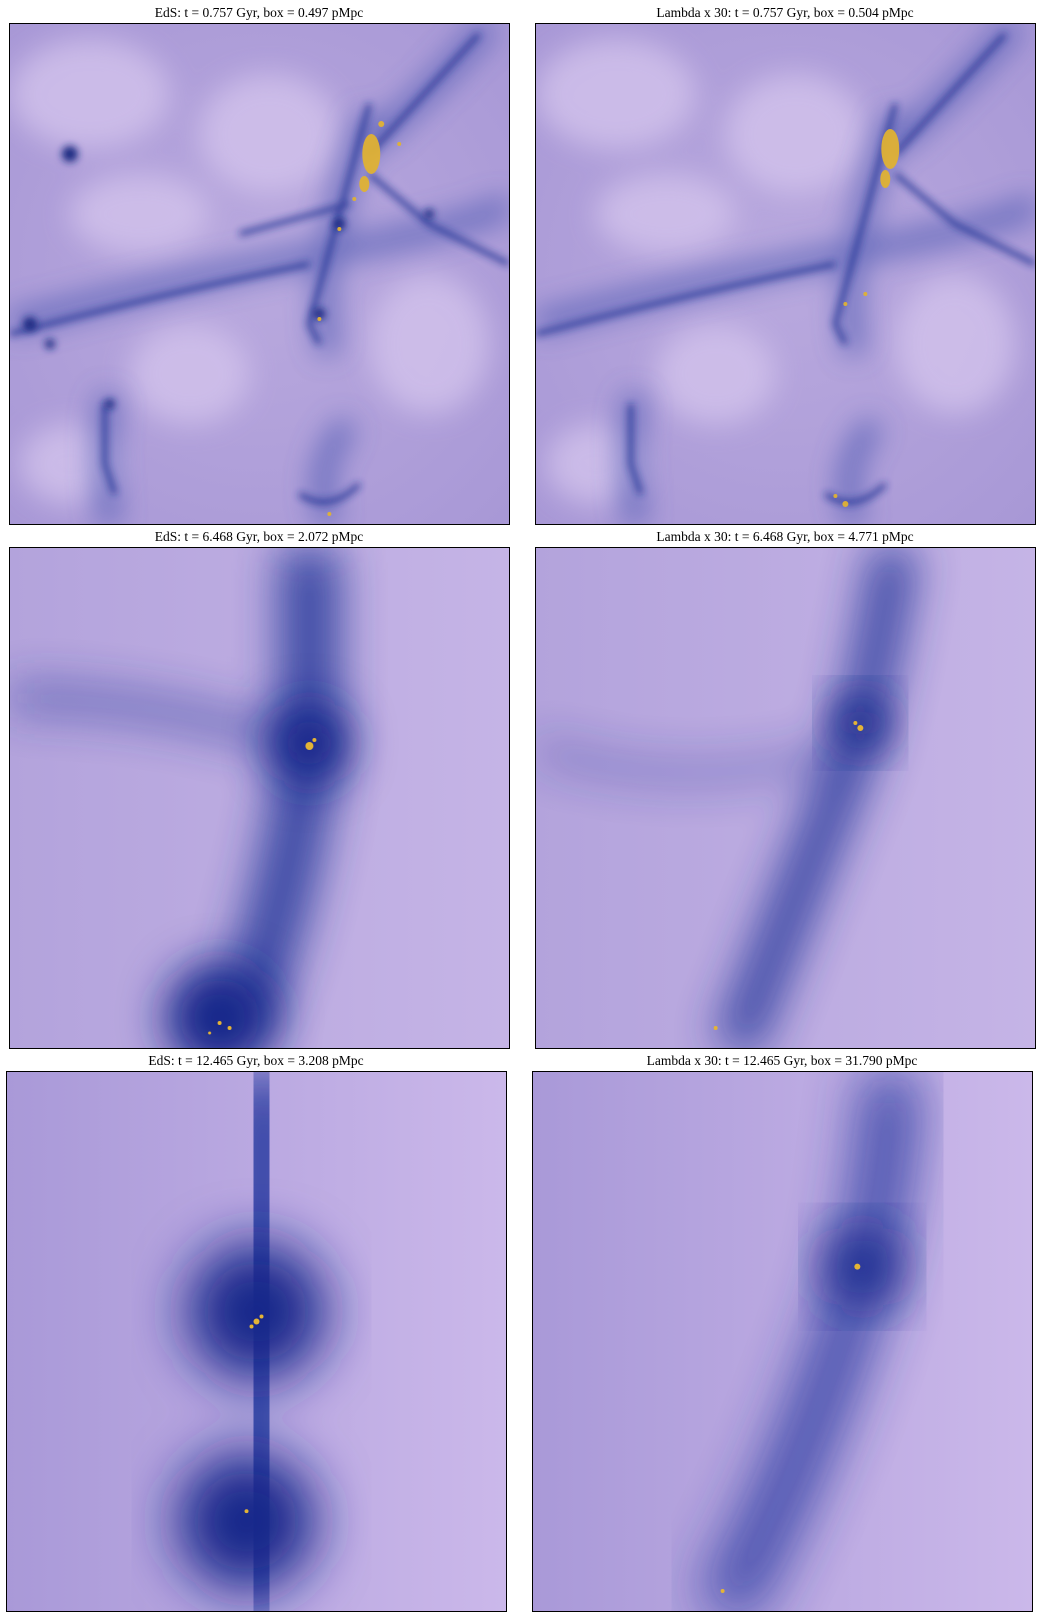 This screenshot has width=1057, height=1612. I want to click on panel-3-density-map, so click(259, 798).